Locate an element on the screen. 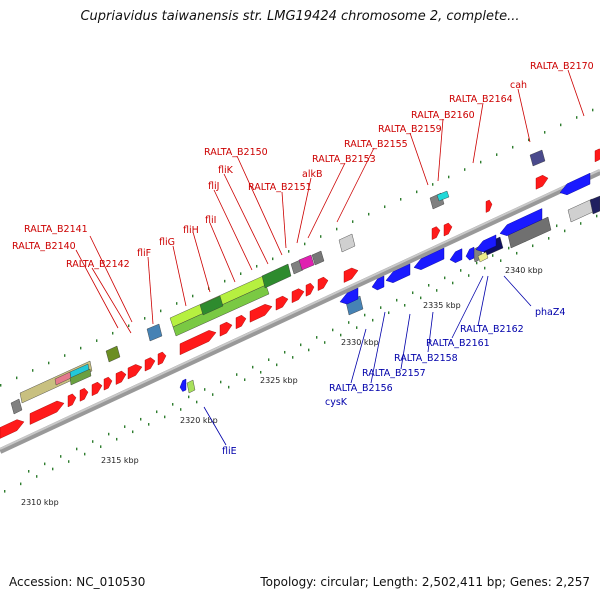 The width and height of the screenshot is (600, 600). label-RALTA_B2161: RALTA_B2161 is located at coordinates (458, 343).